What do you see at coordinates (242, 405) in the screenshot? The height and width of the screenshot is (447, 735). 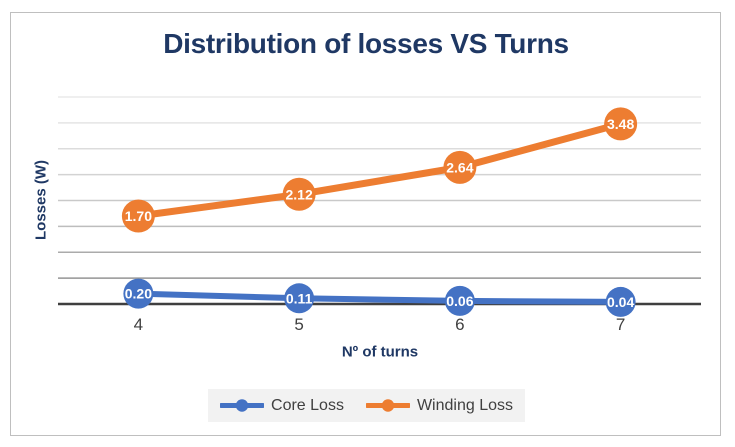 I see `core-loss-line-marker-icon` at bounding box center [242, 405].